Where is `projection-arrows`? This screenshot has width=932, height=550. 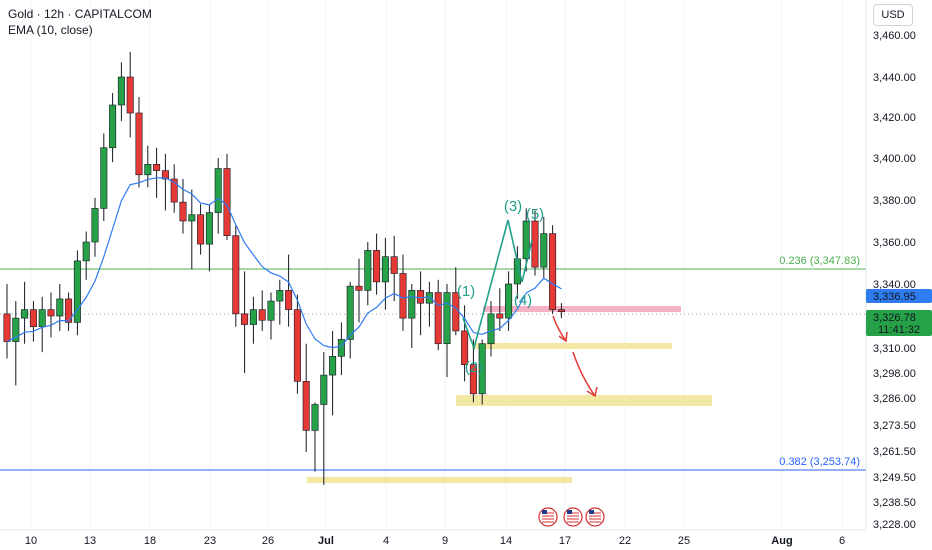 projection-arrows is located at coordinates (575, 356).